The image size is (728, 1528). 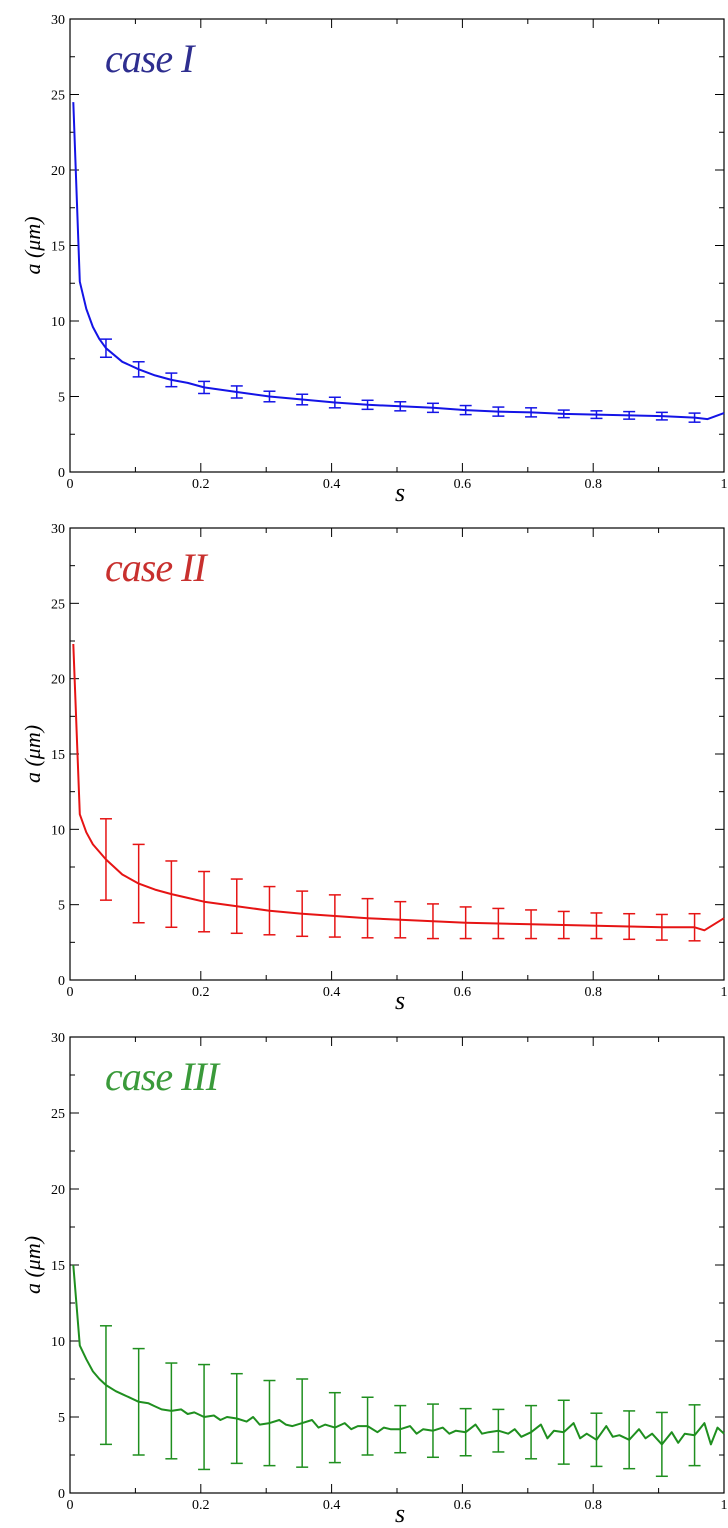 I want to click on case-label: case I, so click(x=150, y=58).